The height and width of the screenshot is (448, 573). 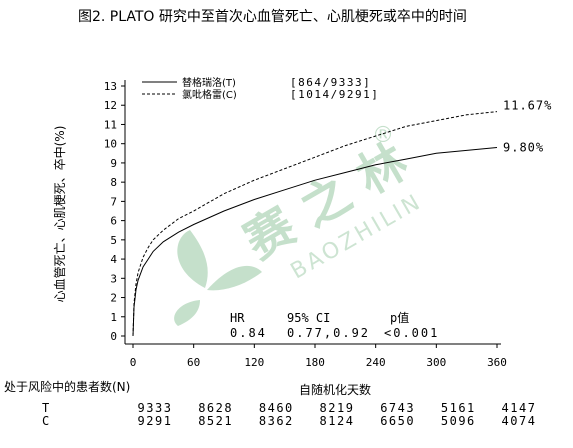 I want to click on x-axis-title: 自随机化天数, so click(x=335, y=389).